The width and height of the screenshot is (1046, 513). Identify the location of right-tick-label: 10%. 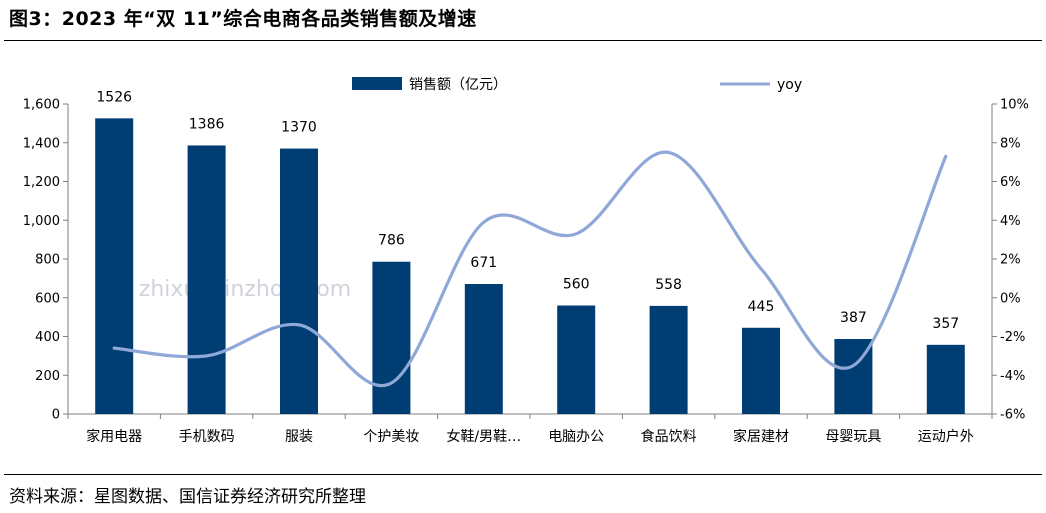
(1014, 105).